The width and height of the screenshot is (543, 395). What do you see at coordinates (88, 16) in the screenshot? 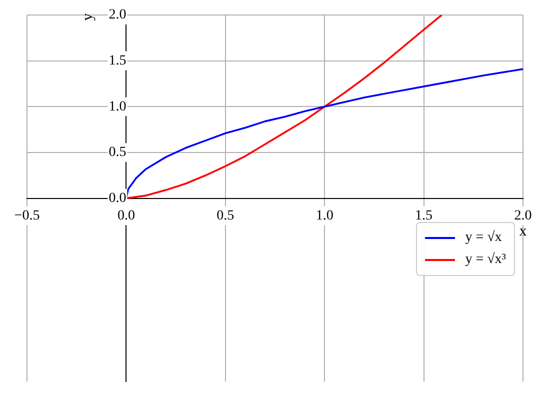
I see `y-axis-title: y` at bounding box center [88, 16].